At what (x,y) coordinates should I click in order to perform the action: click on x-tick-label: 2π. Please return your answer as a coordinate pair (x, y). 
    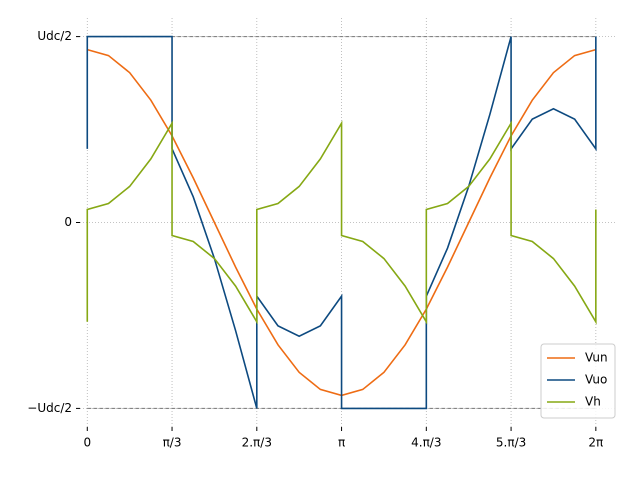
    Looking at the image, I should click on (595, 443).